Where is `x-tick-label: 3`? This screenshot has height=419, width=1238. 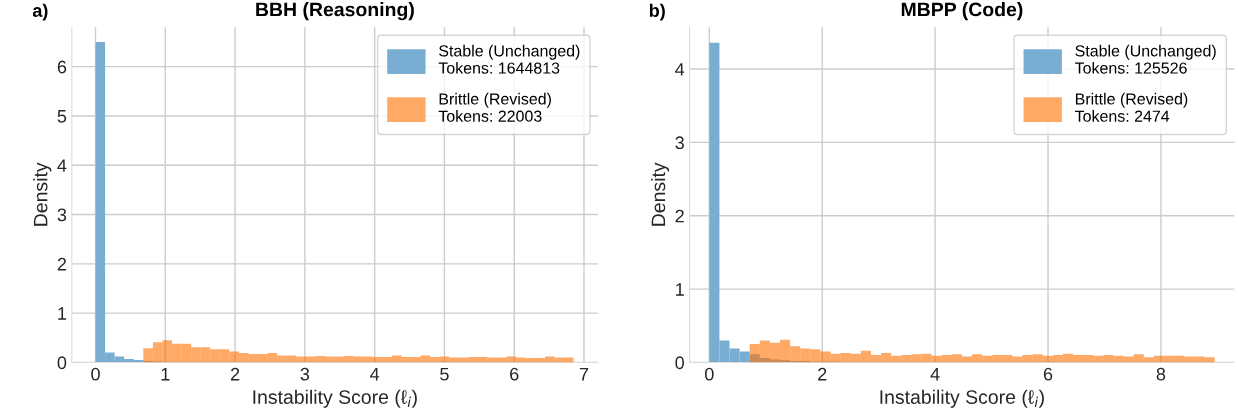
x-tick-label: 3 is located at coordinates (305, 374).